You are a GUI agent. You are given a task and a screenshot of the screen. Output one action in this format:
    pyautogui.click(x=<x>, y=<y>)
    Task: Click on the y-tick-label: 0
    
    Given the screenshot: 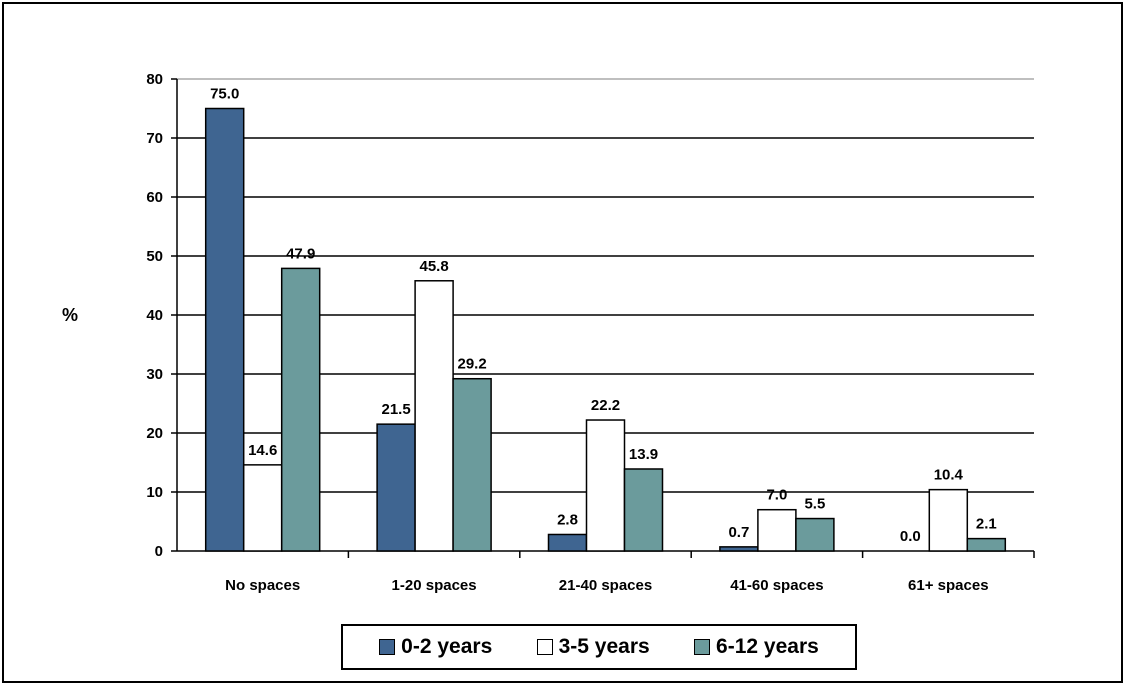 What is the action you would take?
    pyautogui.click(x=159, y=551)
    